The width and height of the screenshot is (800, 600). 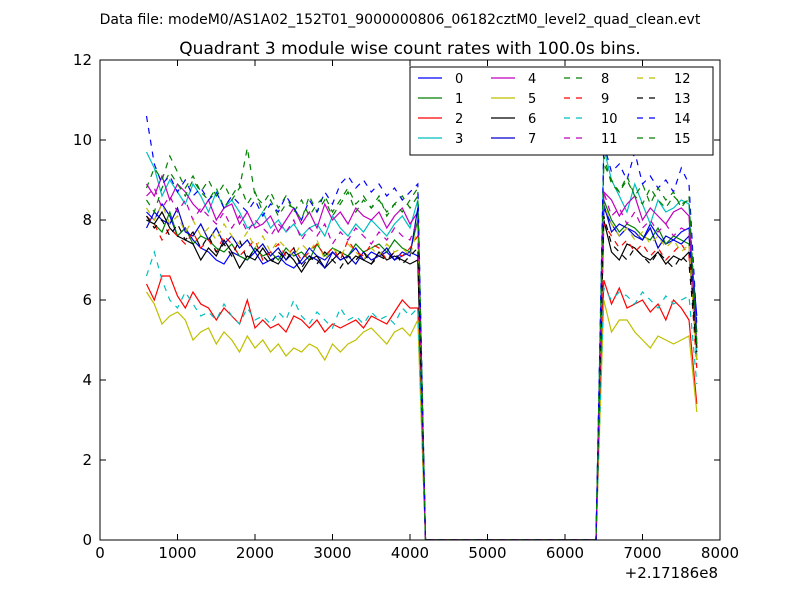 What do you see at coordinates (609, 119) in the screenshot?
I see `legend-label-10: 10` at bounding box center [609, 119].